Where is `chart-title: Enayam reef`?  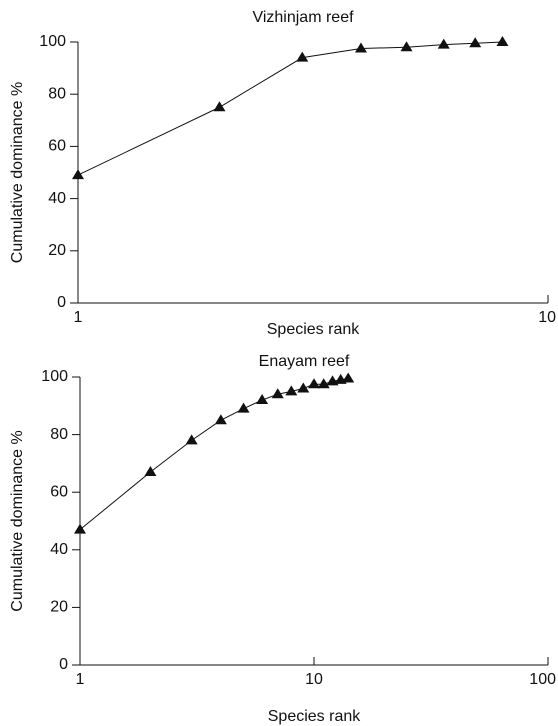
chart-title: Enayam reef is located at coordinates (304, 361).